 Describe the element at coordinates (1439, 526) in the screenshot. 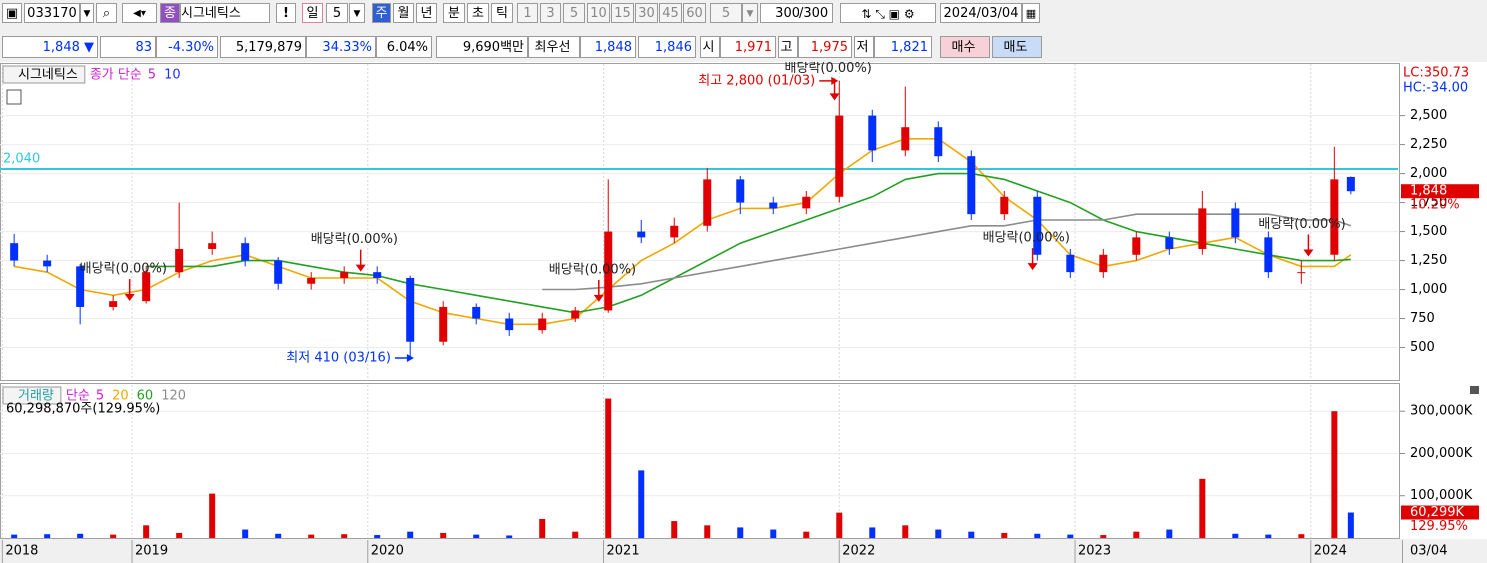

I see `last-volume-change: 129.95%` at that location.